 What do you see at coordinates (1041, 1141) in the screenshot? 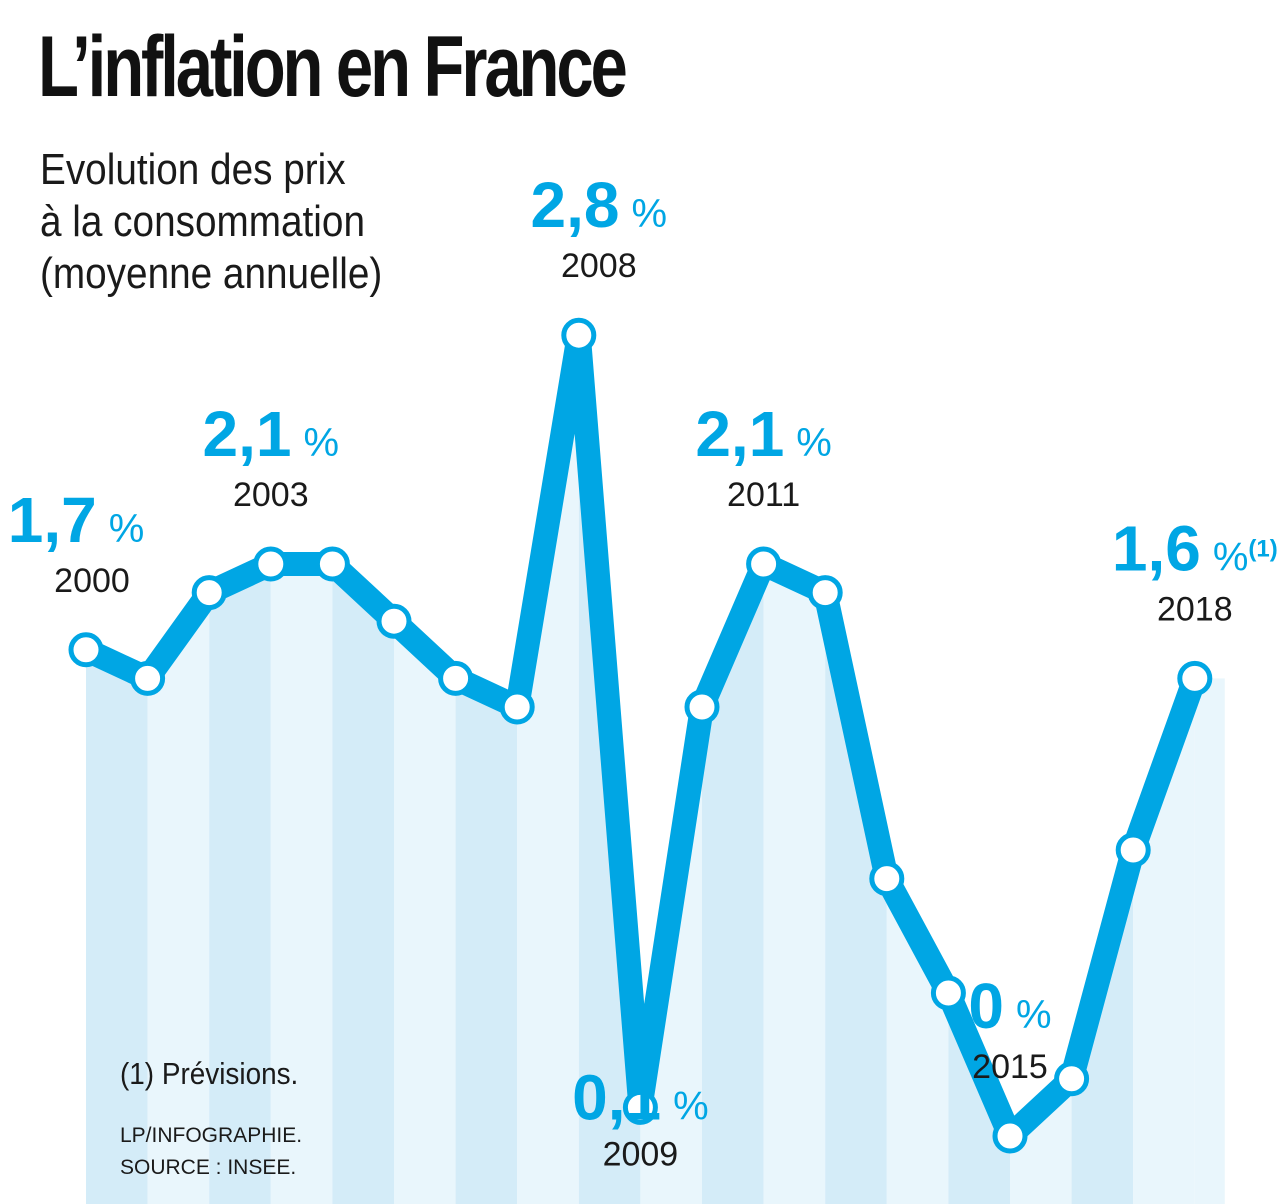
I see `band-2015` at bounding box center [1041, 1141].